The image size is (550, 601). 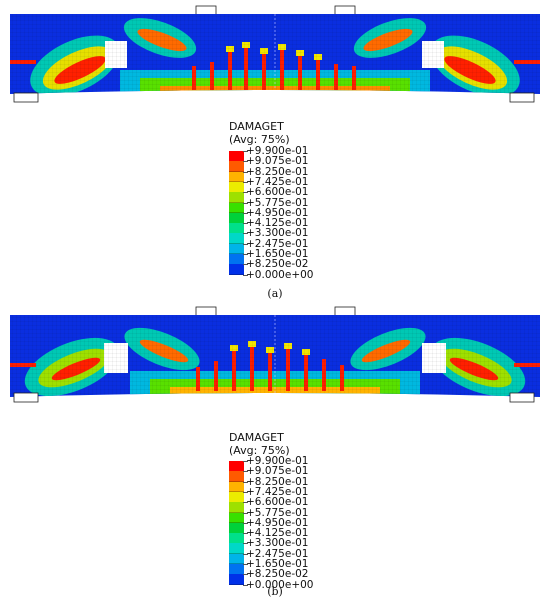 I want to click on caption-b: (b), so click(x=275, y=591).